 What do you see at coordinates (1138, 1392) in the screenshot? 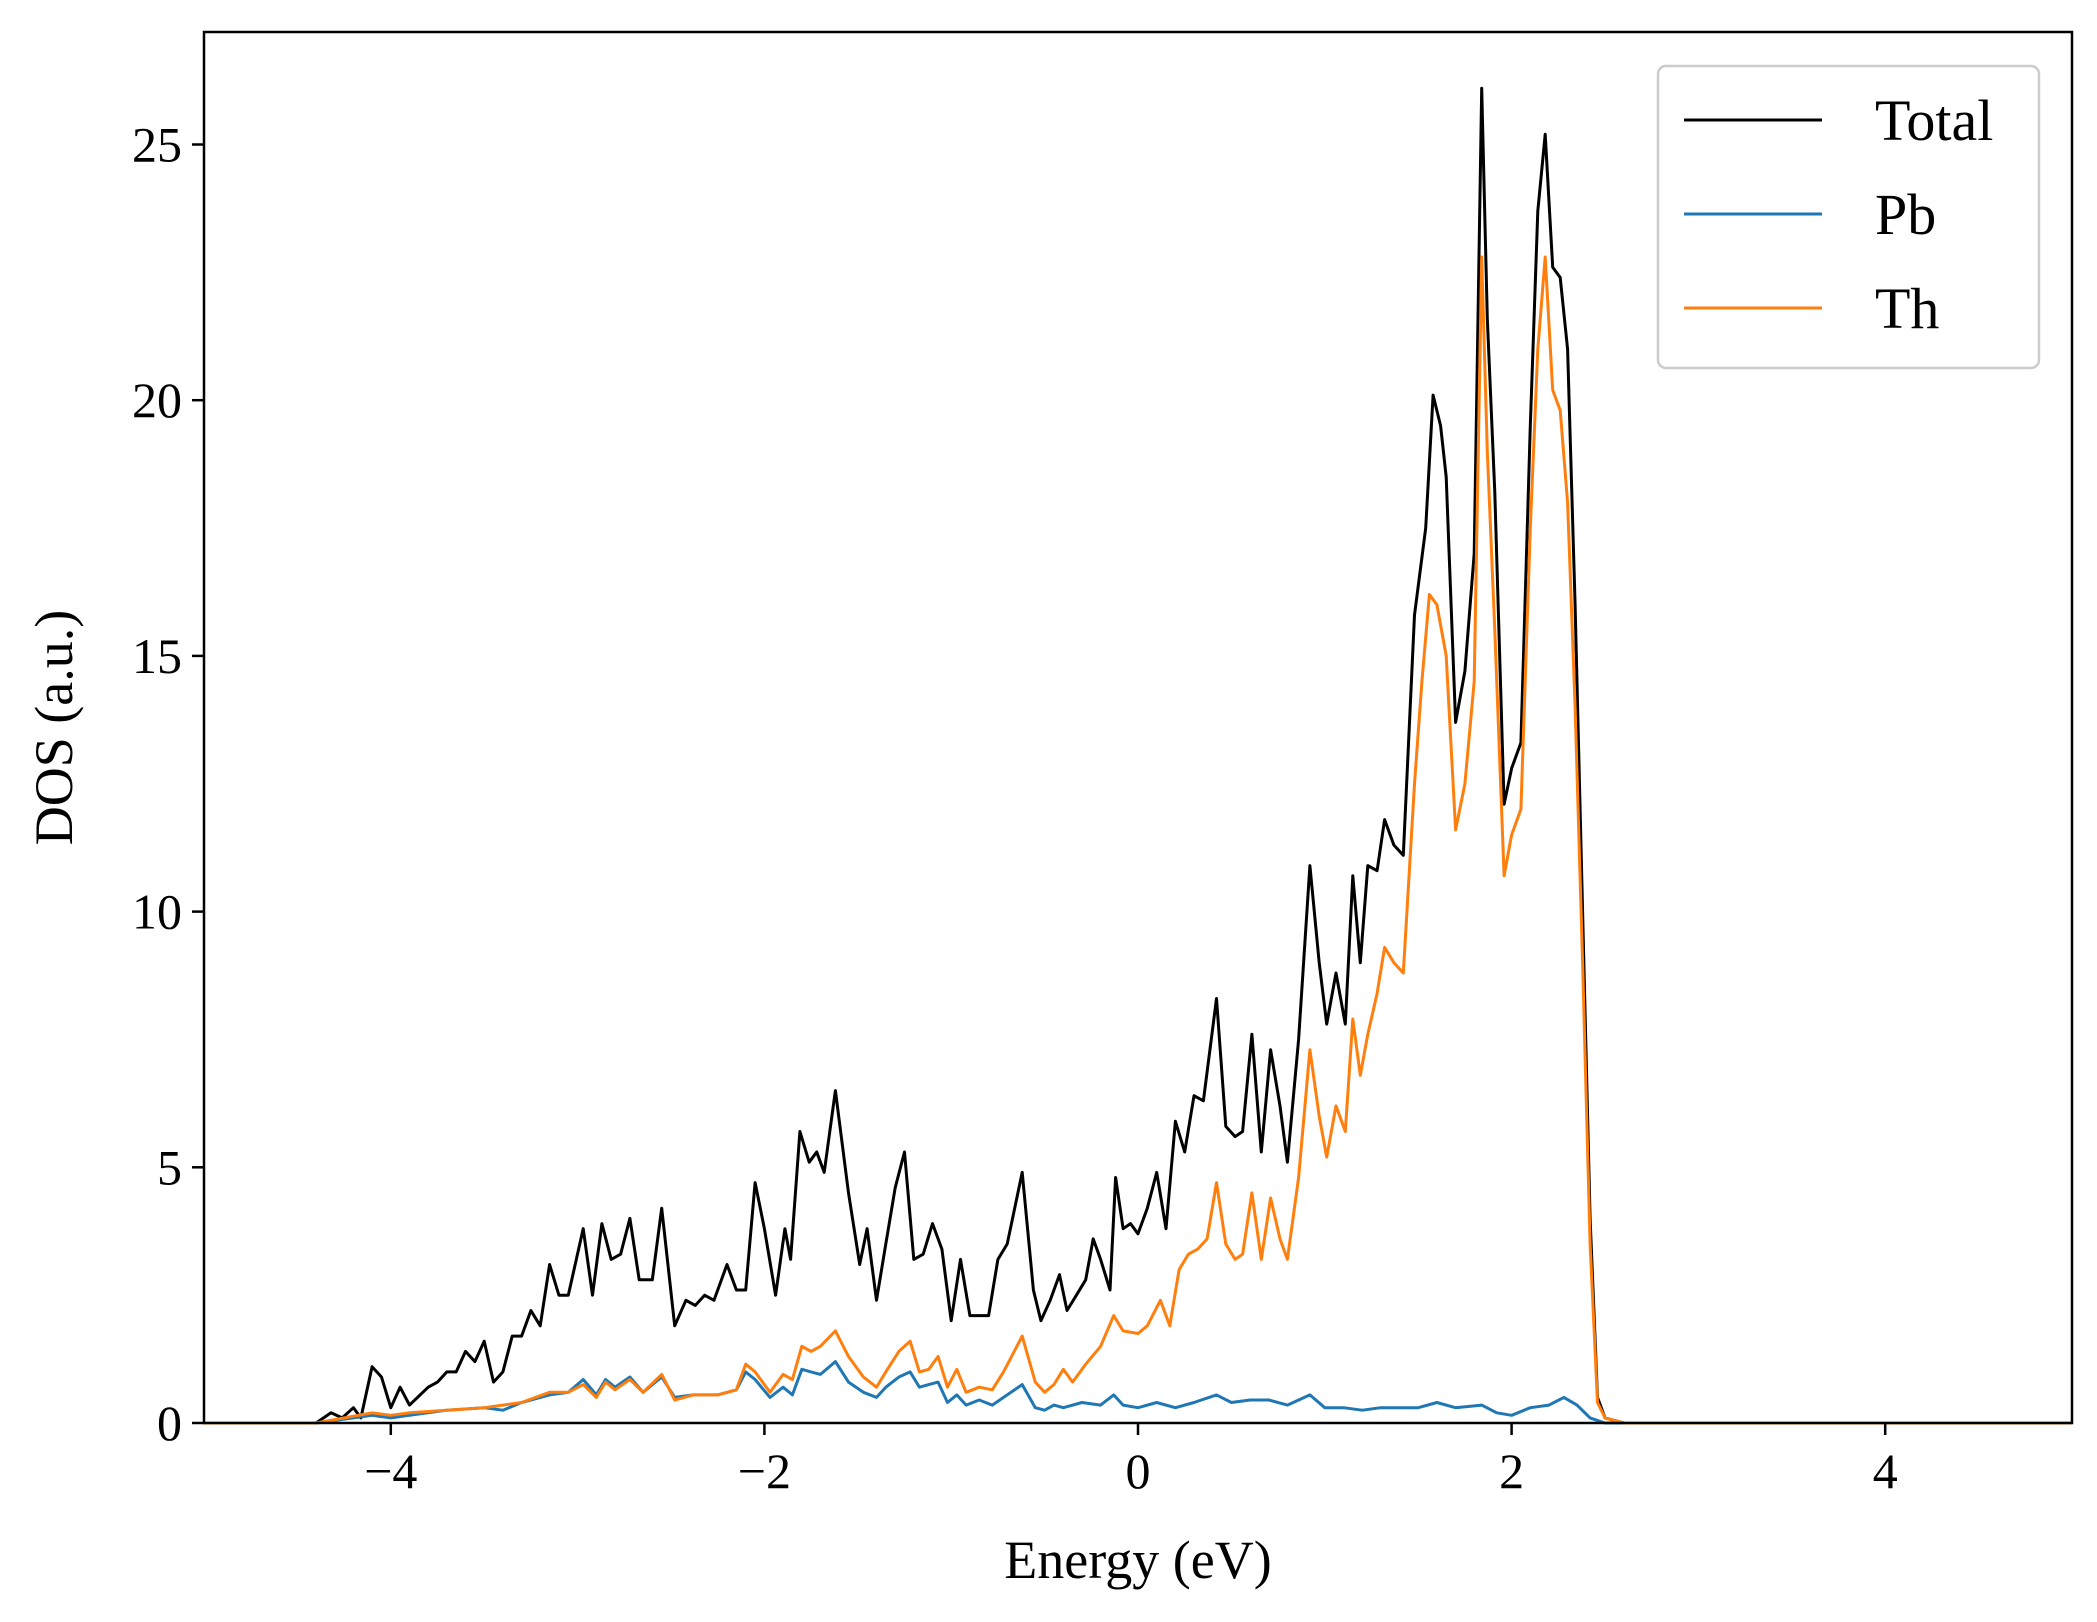
I see `series-line-pb` at bounding box center [1138, 1392].